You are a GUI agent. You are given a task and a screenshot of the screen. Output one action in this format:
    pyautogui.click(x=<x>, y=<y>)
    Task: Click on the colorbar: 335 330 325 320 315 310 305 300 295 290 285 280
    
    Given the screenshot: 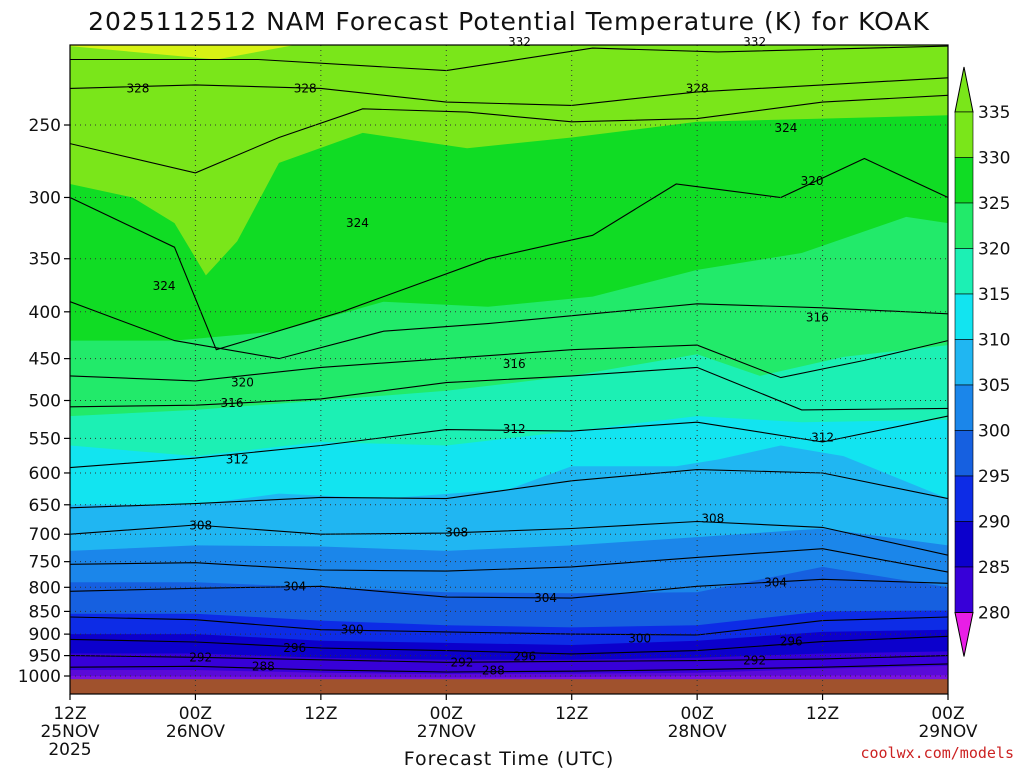 What is the action you would take?
    pyautogui.click(x=982, y=361)
    